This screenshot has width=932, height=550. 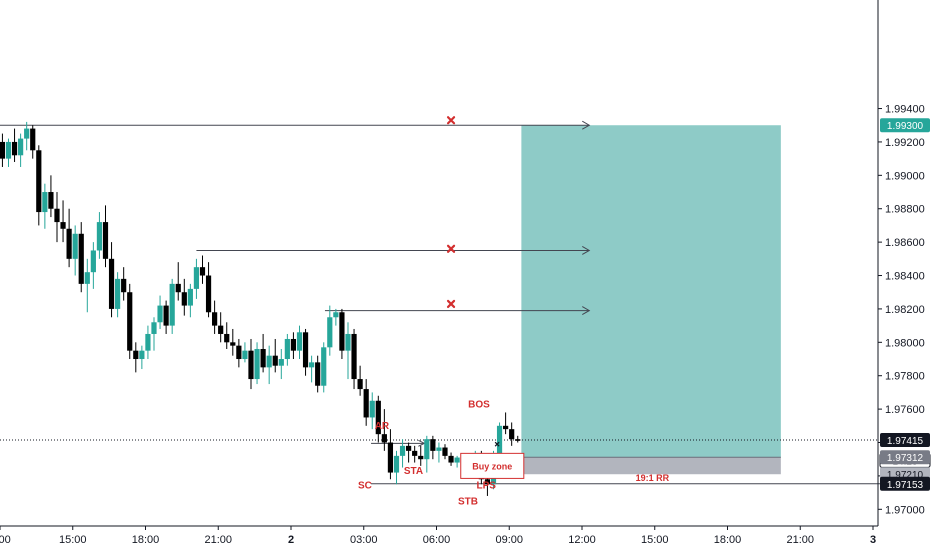 What do you see at coordinates (905, 441) in the screenshot?
I see `price-tag-label: 1.97415` at bounding box center [905, 441].